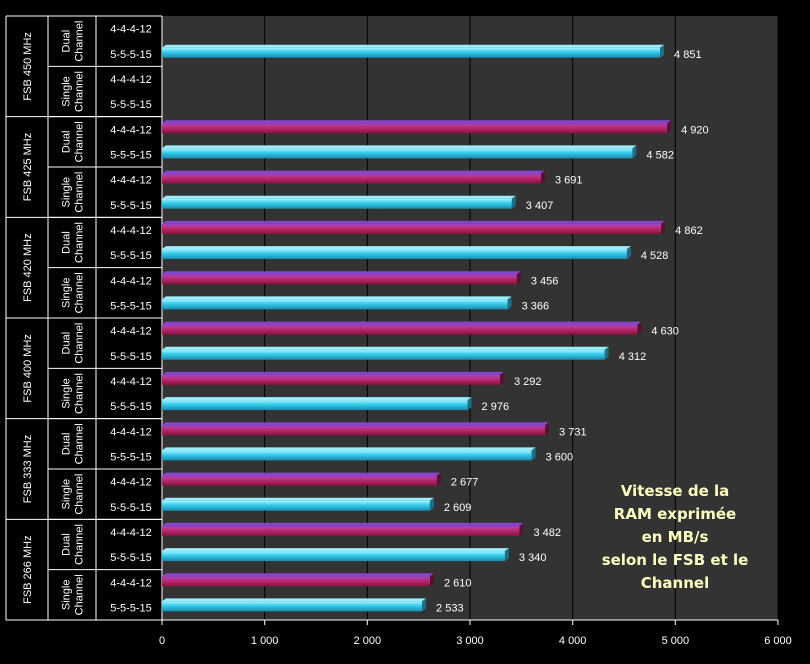 The height and width of the screenshot is (664, 810). What do you see at coordinates (560, 457) in the screenshot?
I see `value-label: 3 600` at bounding box center [560, 457].